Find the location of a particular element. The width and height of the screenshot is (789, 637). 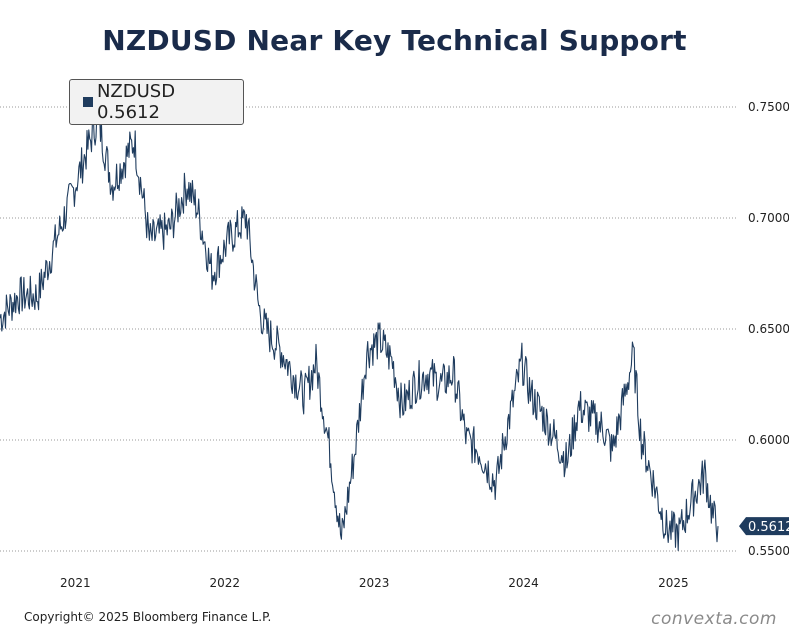

x-tick-label: 2025 is located at coordinates (673, 583).